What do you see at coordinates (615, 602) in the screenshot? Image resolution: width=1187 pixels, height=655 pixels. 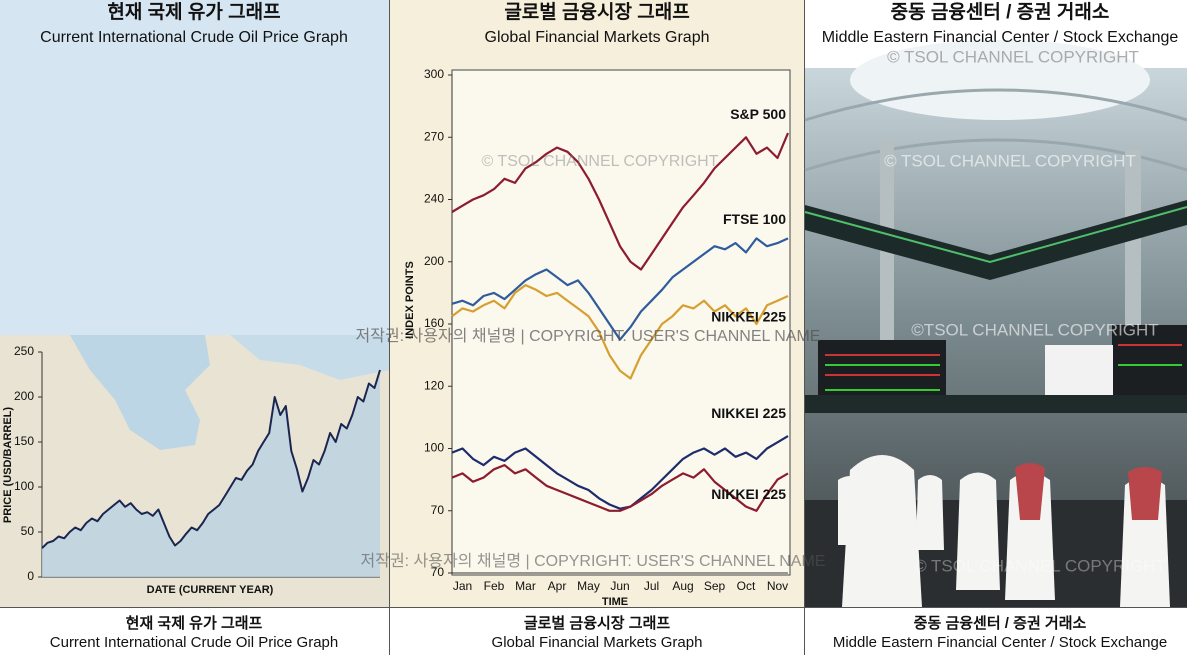 I see `x-axis-label: TIME` at bounding box center [615, 602].